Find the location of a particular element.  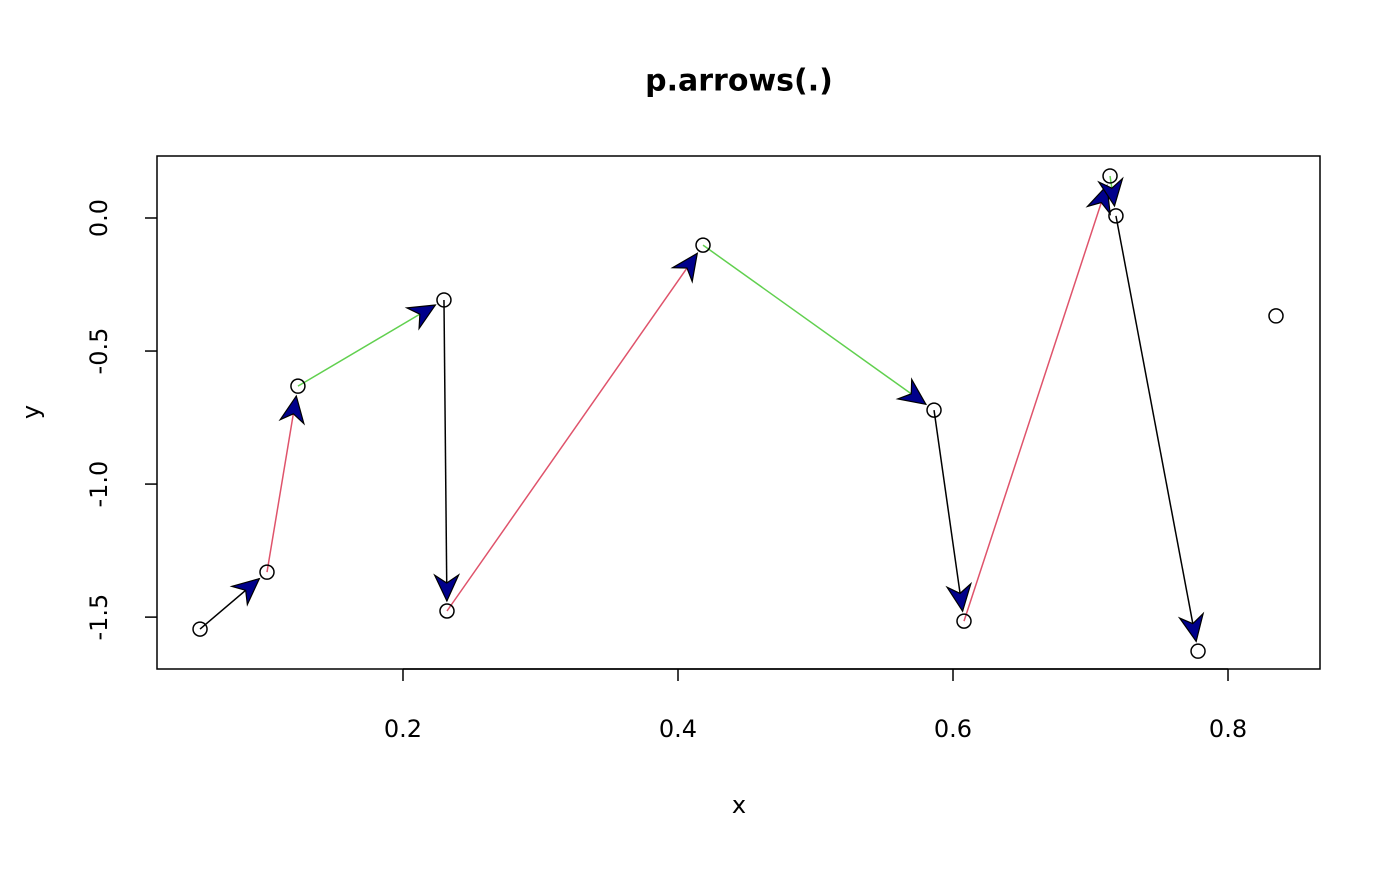

y-tick-label: 0.0 is located at coordinates (99, 218).